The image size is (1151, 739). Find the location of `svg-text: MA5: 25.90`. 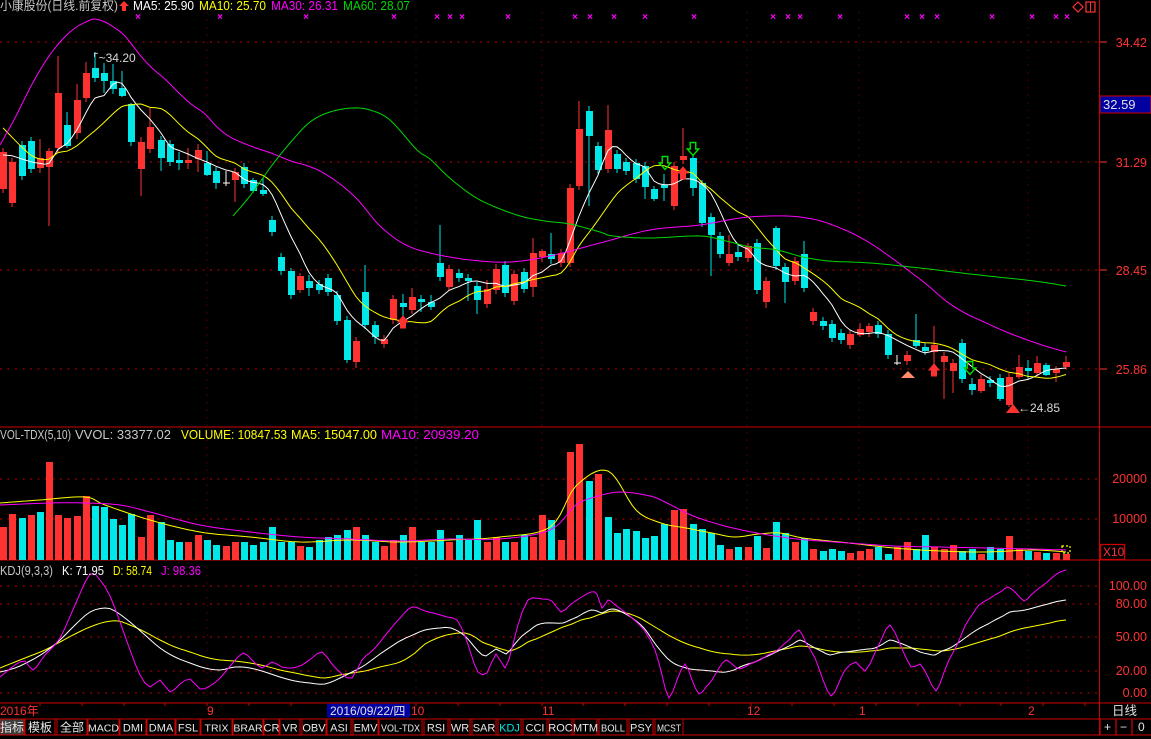

svg-text: MA5: 25.90 is located at coordinates (163, 6).